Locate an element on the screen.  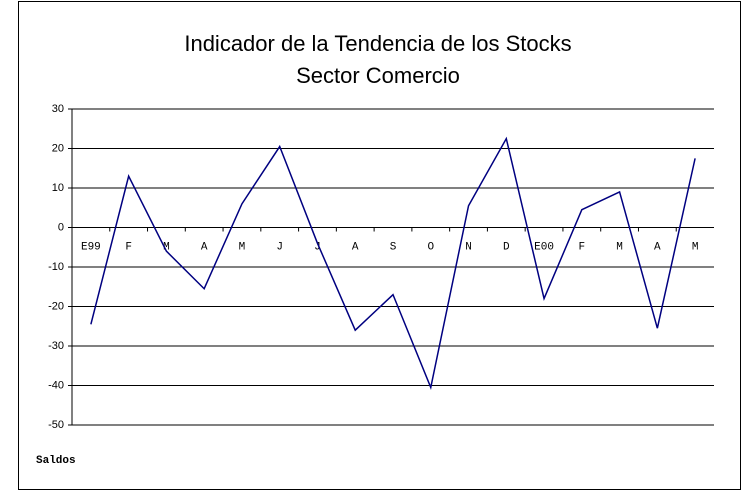
y-axis-label: Saldos is located at coordinates (56, 461).